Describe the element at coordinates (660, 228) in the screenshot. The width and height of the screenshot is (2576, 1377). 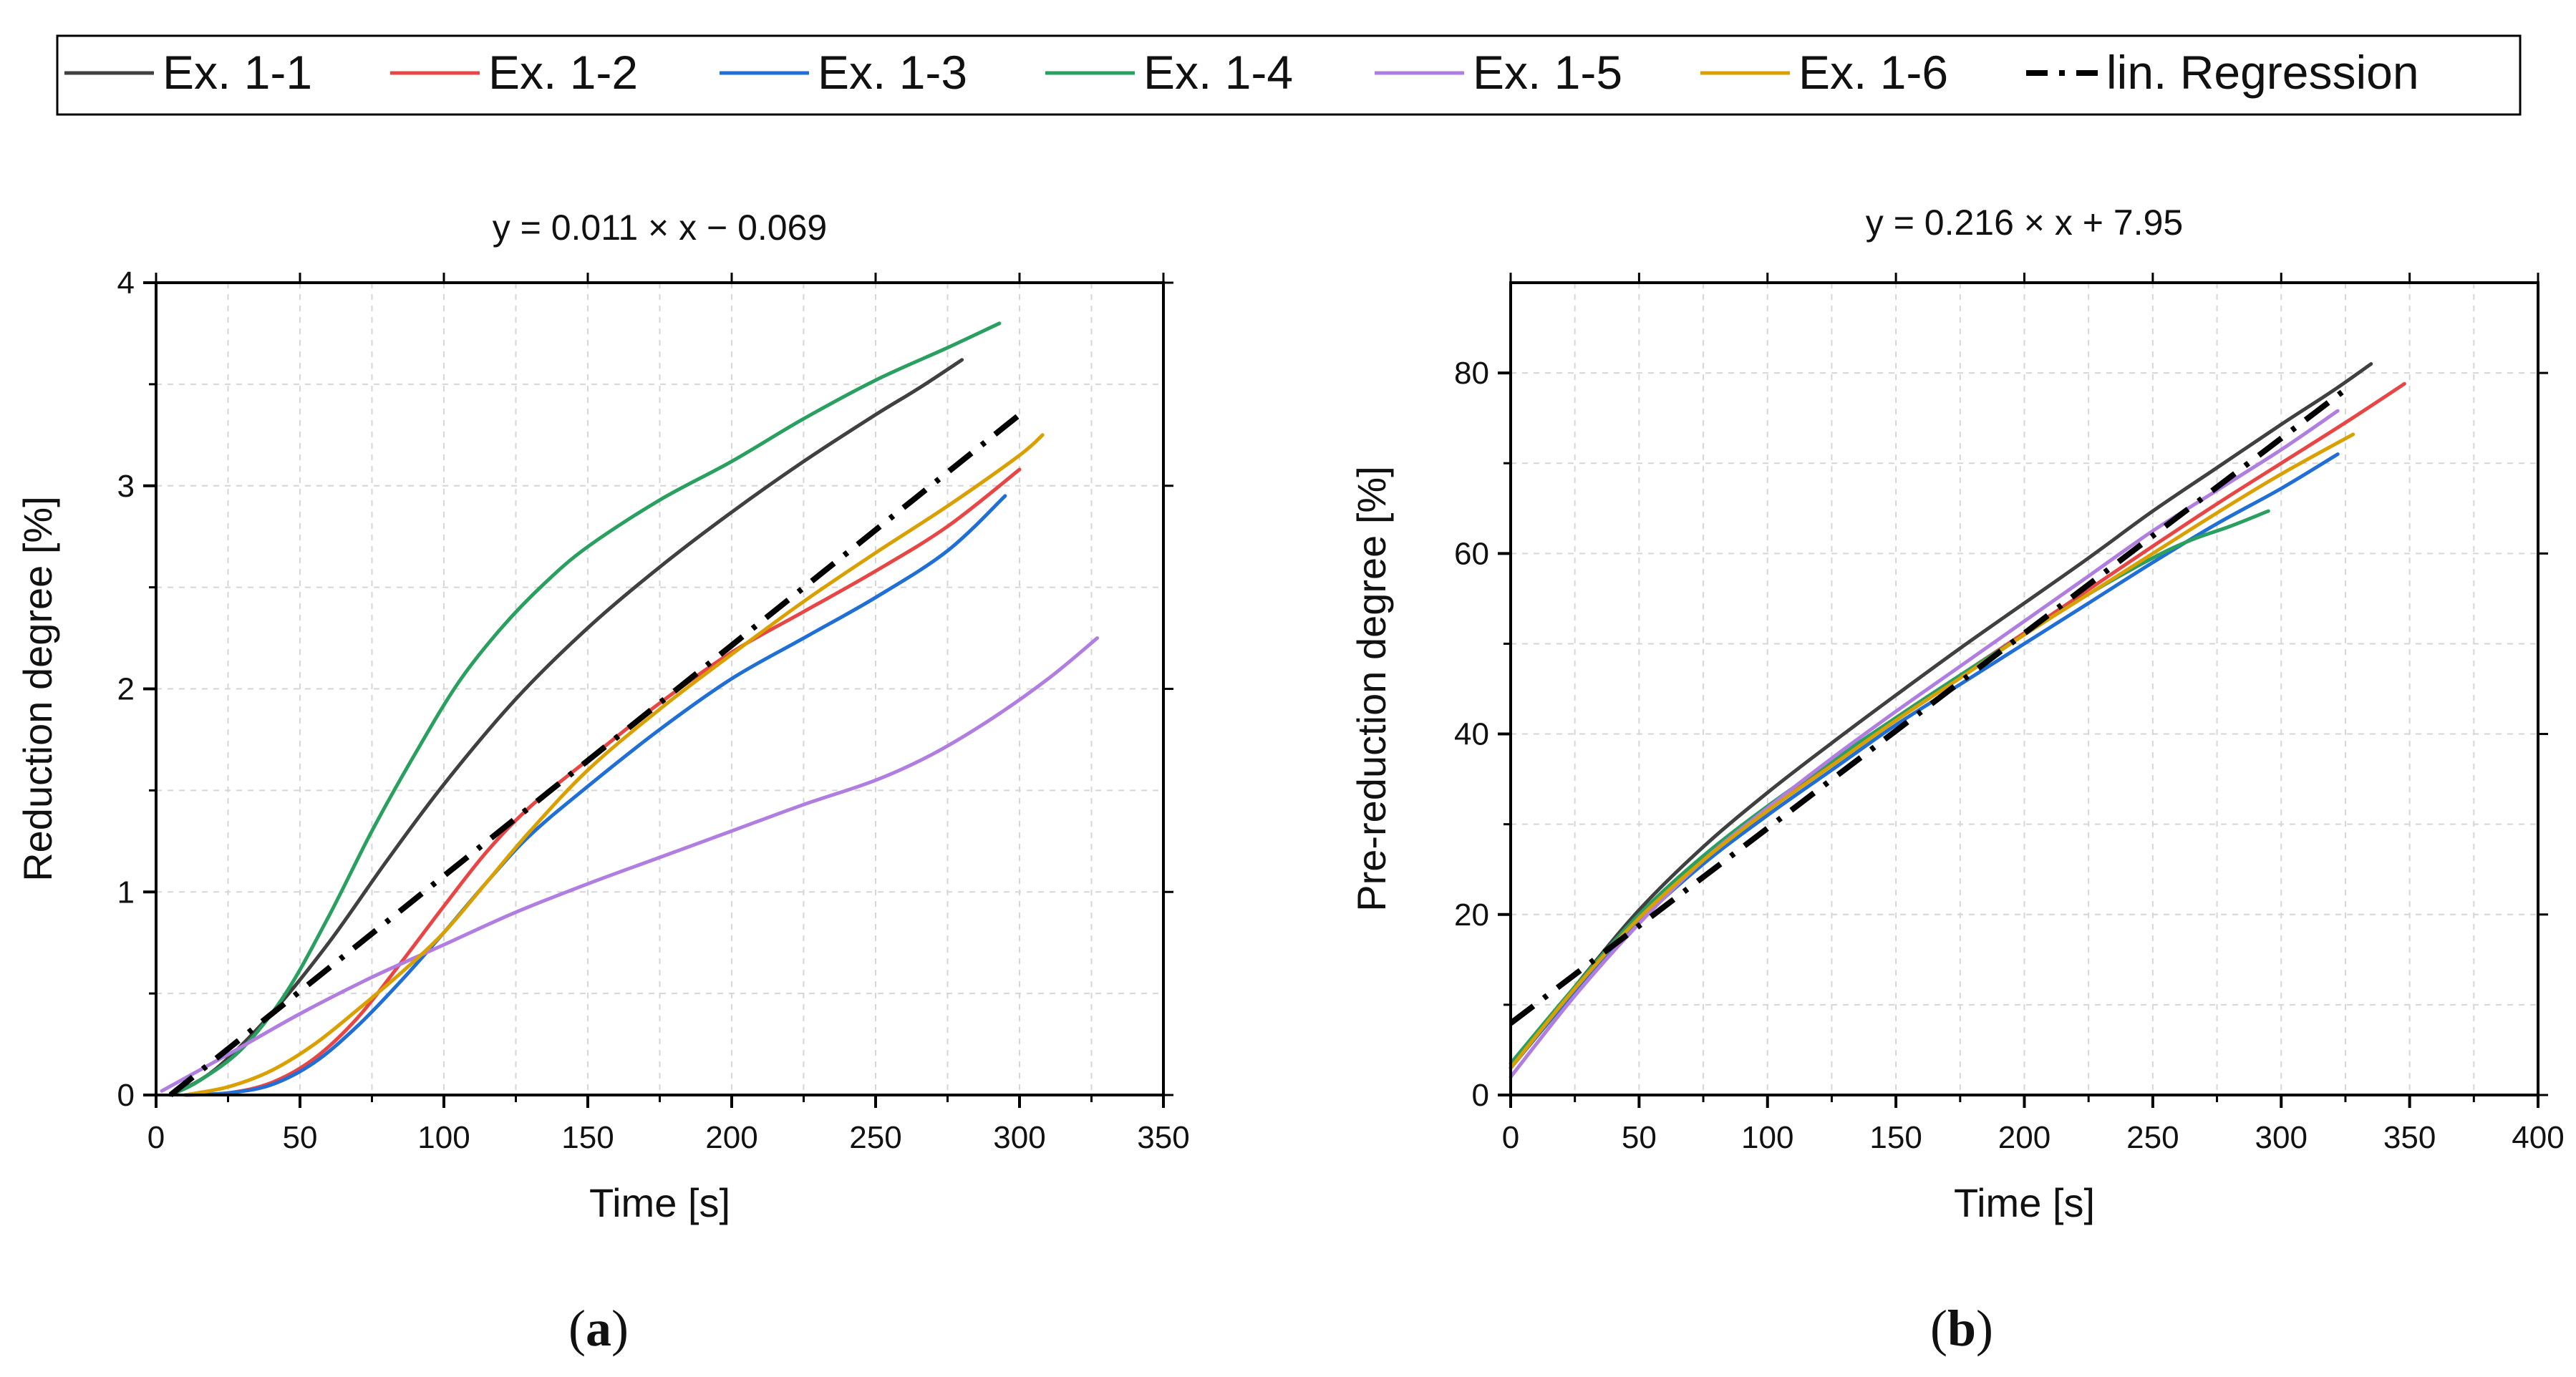
I see `chart-title-a: y = 0.011 × x − 0.069` at that location.